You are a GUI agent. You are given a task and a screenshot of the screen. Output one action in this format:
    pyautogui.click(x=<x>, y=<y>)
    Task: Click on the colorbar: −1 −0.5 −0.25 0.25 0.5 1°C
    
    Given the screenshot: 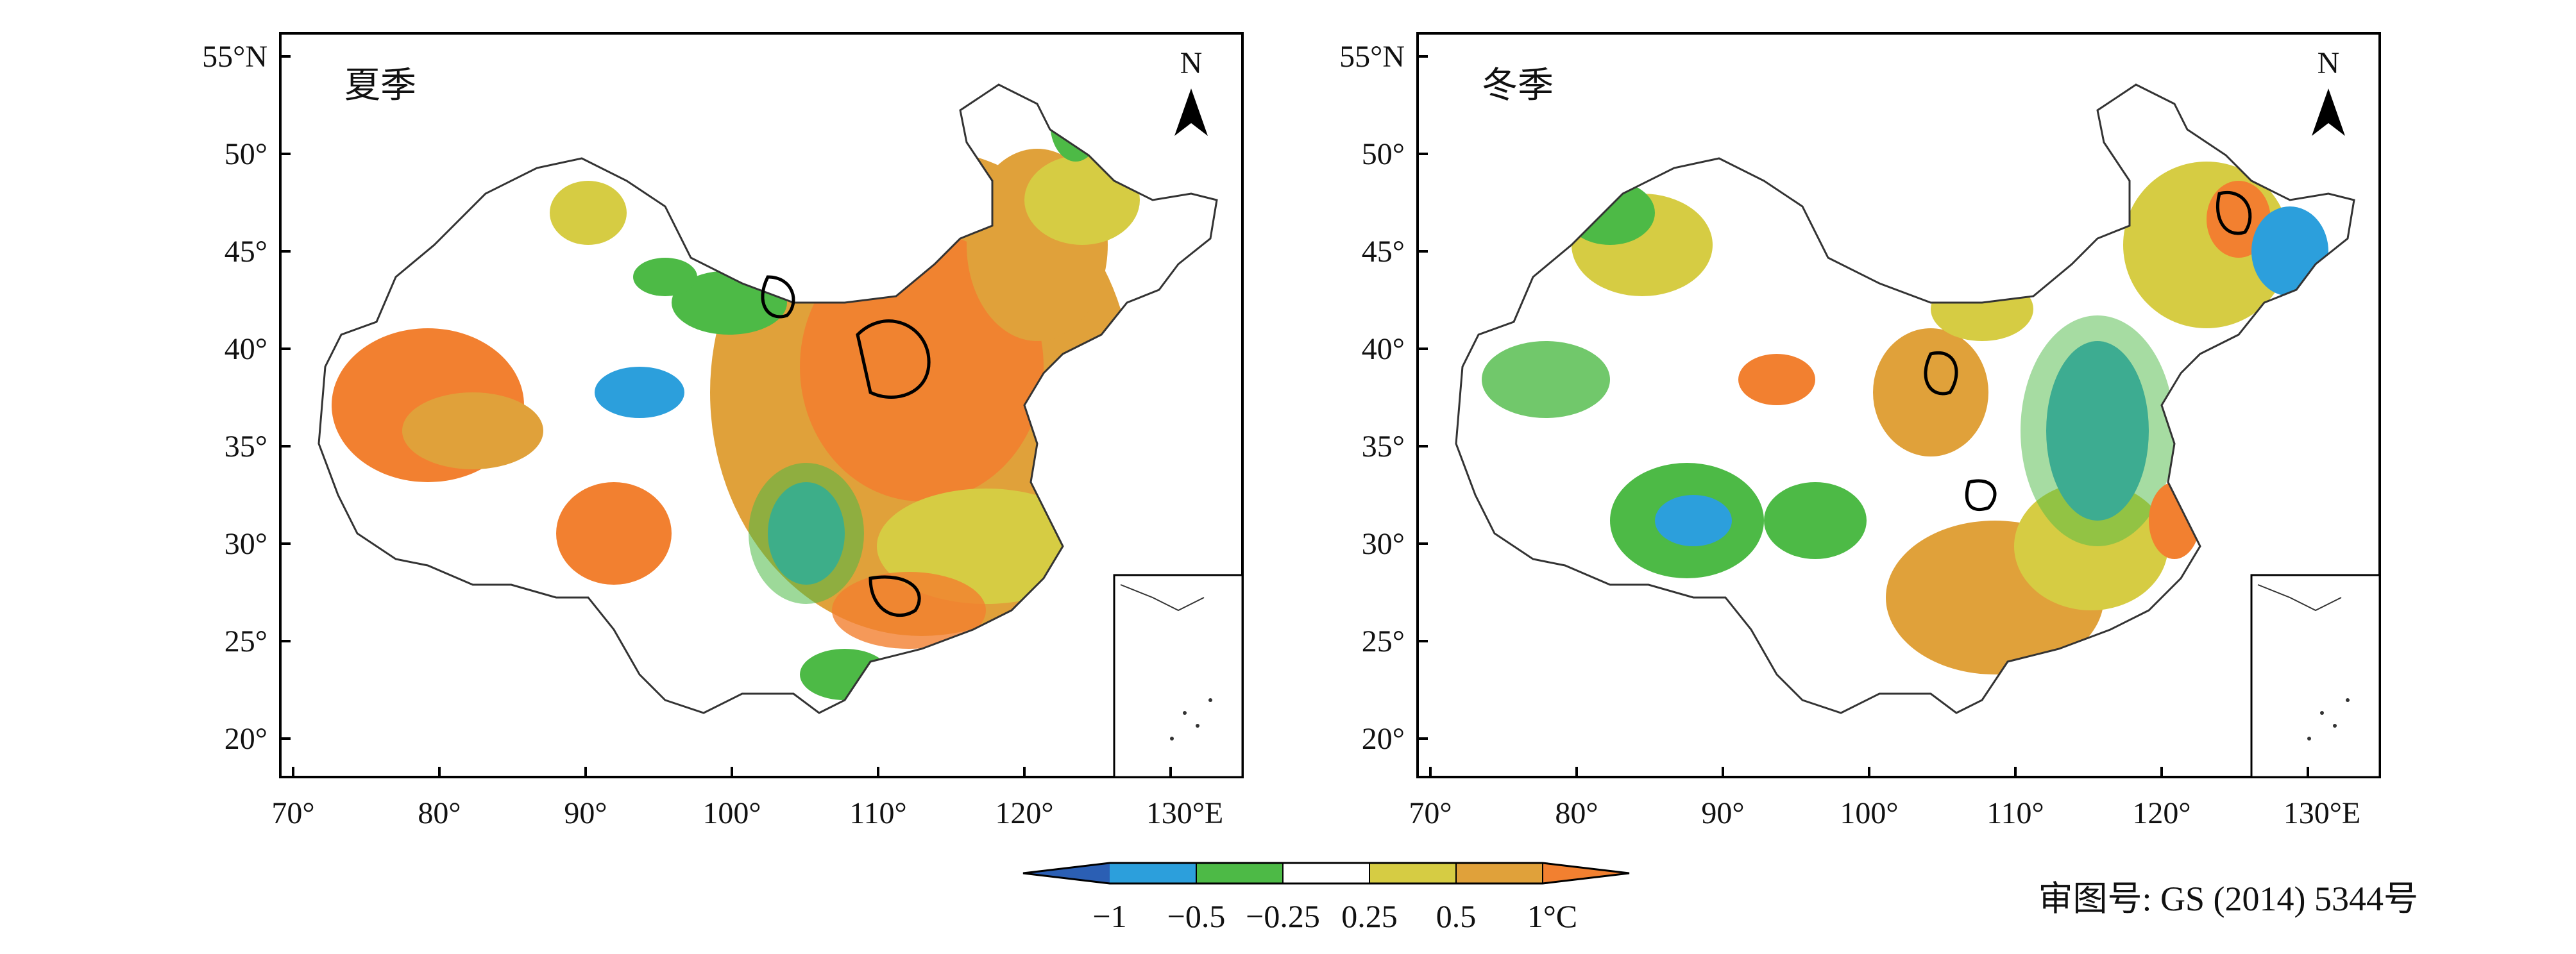 What is the action you would take?
    pyautogui.click(x=1326, y=898)
    